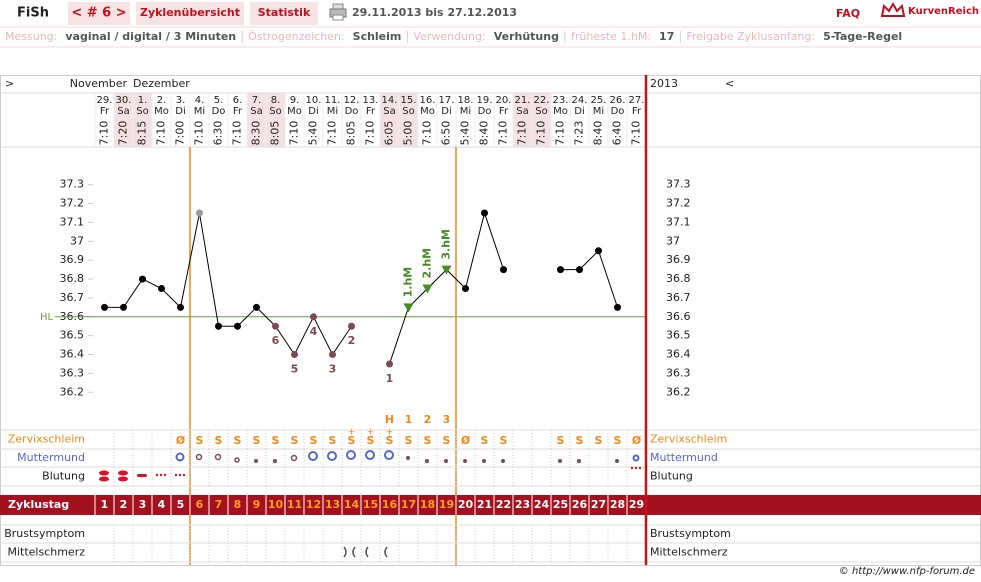 The image size is (981, 582). What do you see at coordinates (377, 36) in the screenshot?
I see `info-value: Schleim` at bounding box center [377, 36].